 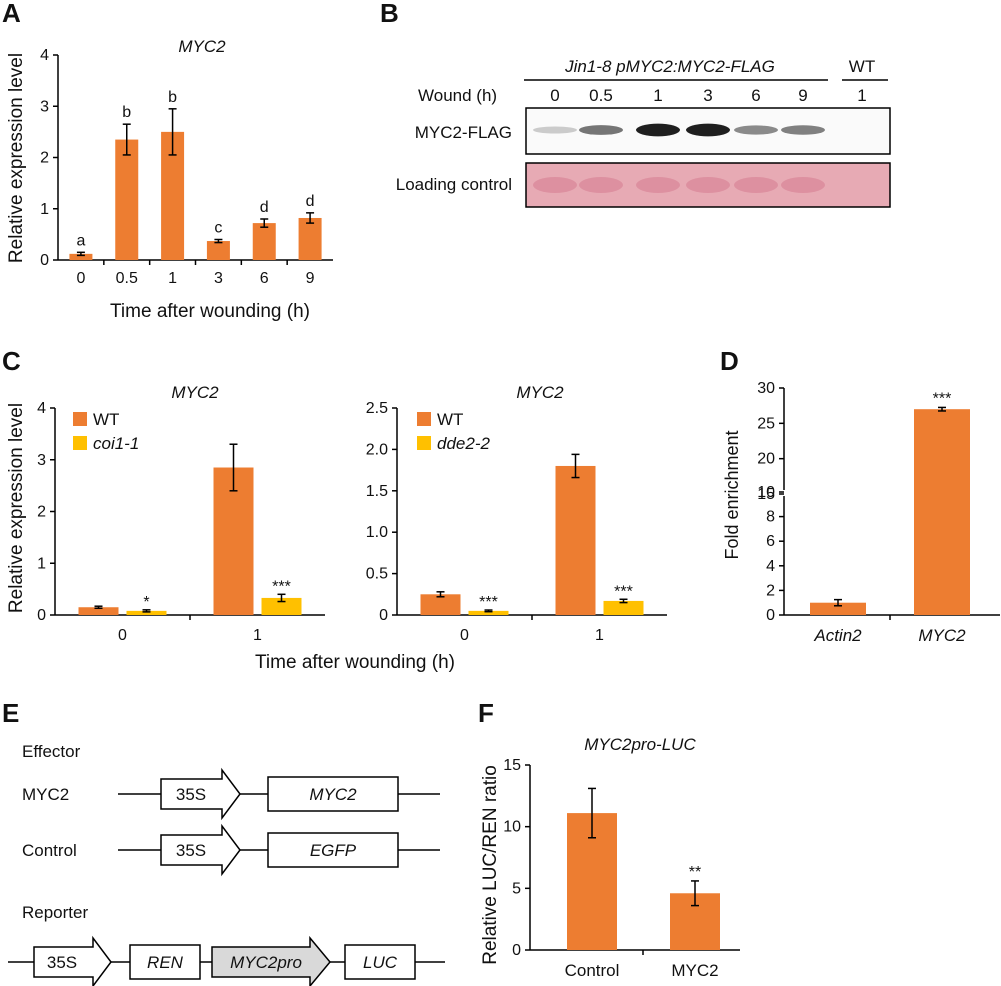 What do you see at coordinates (165, 962) in the screenshot?
I see `ren-box` at bounding box center [165, 962].